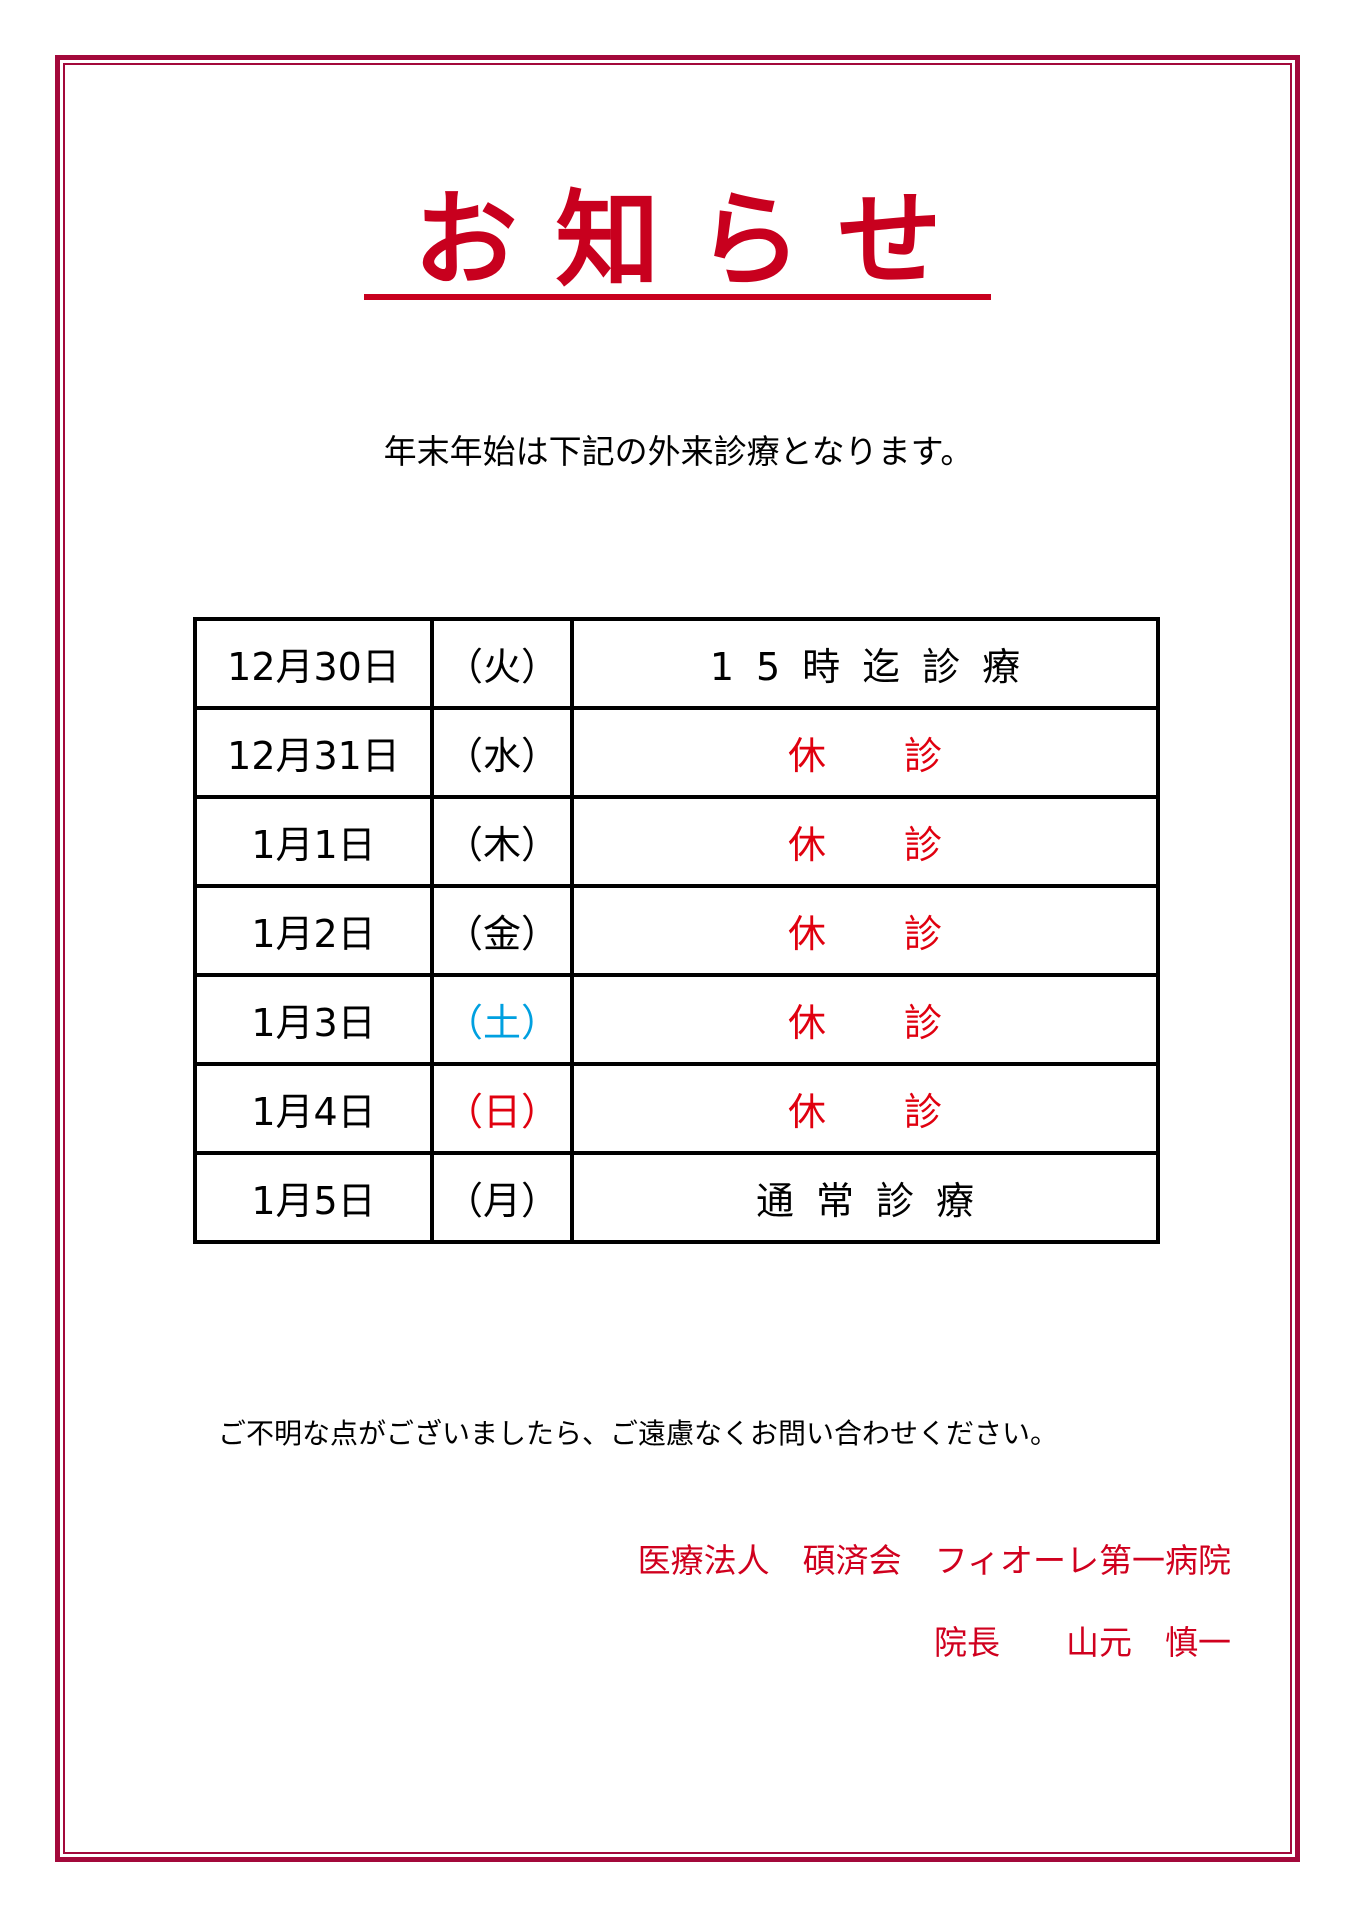  What do you see at coordinates (502, 752) in the screenshot?
I see `weekday-cell: （水）` at bounding box center [502, 752].